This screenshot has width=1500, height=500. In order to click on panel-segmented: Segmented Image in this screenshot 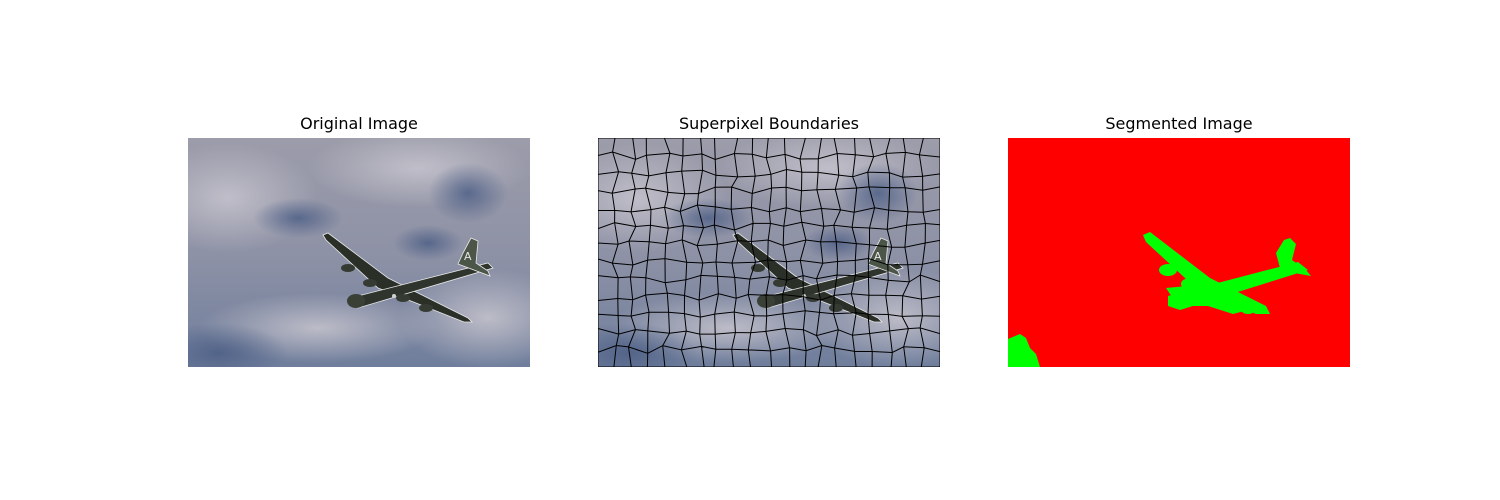, I will do `click(1179, 239)`.